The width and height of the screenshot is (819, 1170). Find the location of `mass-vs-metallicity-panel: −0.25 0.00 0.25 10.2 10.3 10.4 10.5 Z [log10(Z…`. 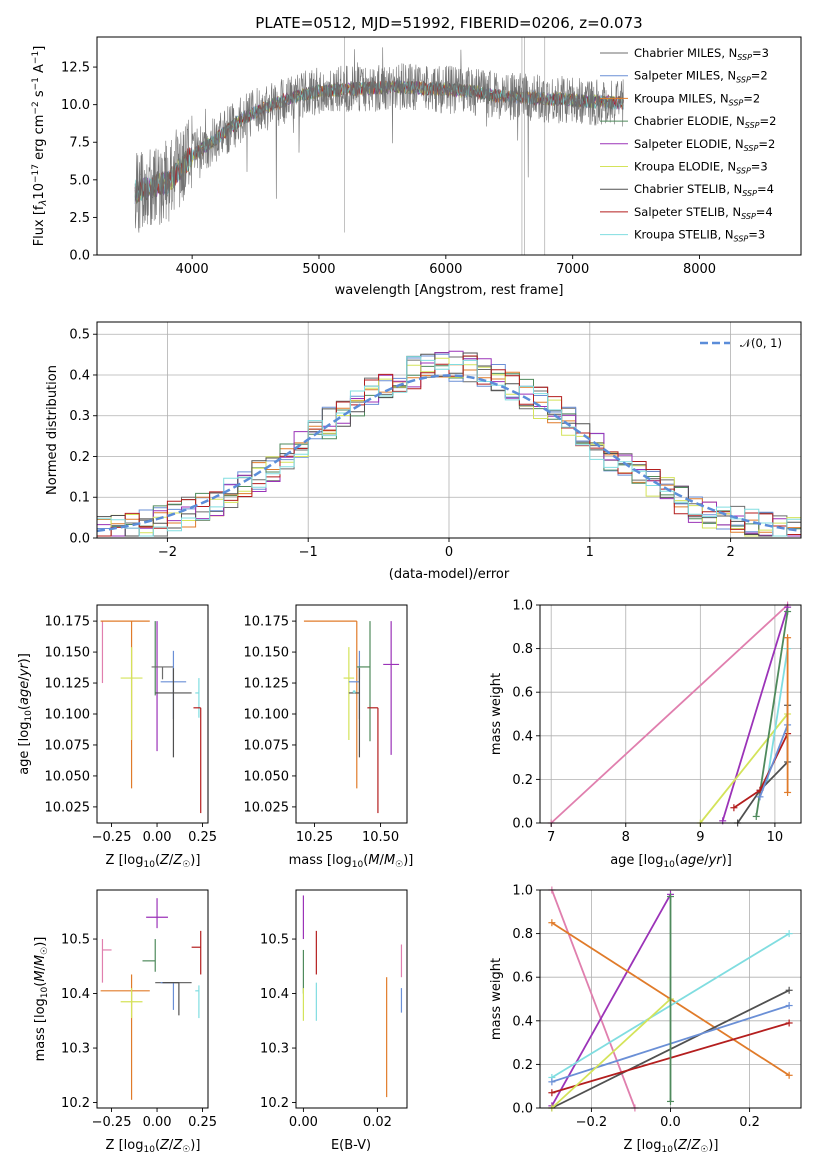

mass-vs-metallicity-panel: −0.25 0.00 0.25 10.2 10.3 10.4 10.5 Z [log10(Z… is located at coordinates (125, 1022).